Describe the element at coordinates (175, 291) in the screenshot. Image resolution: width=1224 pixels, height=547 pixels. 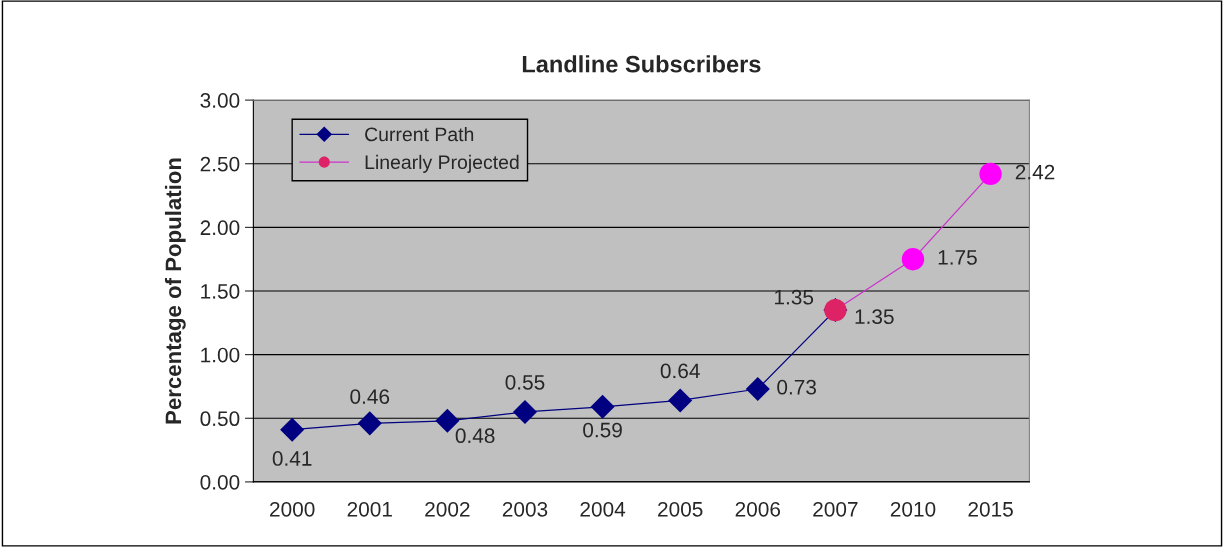
I see `y-axis-title: Percentage of Population` at that location.